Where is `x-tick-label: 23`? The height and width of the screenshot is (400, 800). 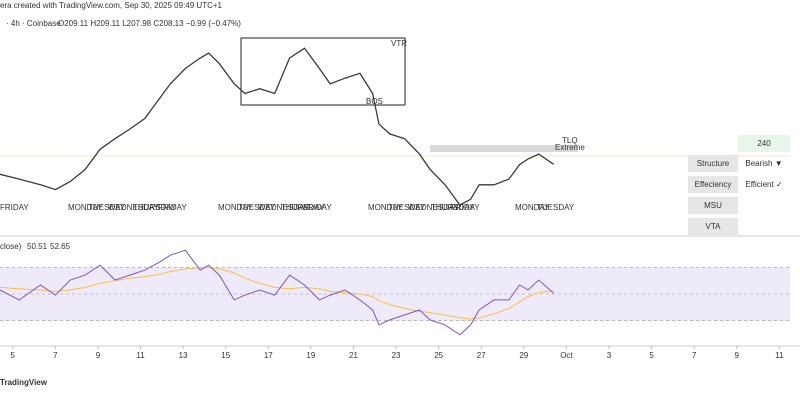 x-tick-label: 23 is located at coordinates (396, 355).